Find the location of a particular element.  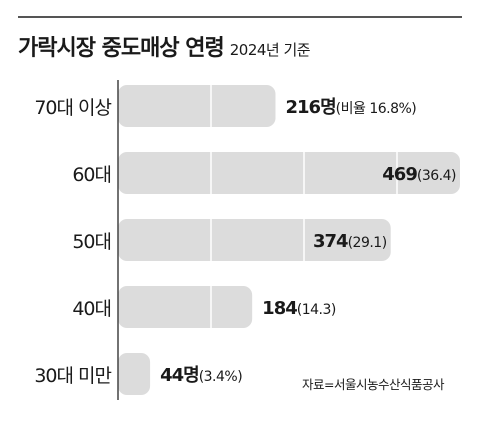

category-label: 70대 이상 is located at coordinates (72, 108).